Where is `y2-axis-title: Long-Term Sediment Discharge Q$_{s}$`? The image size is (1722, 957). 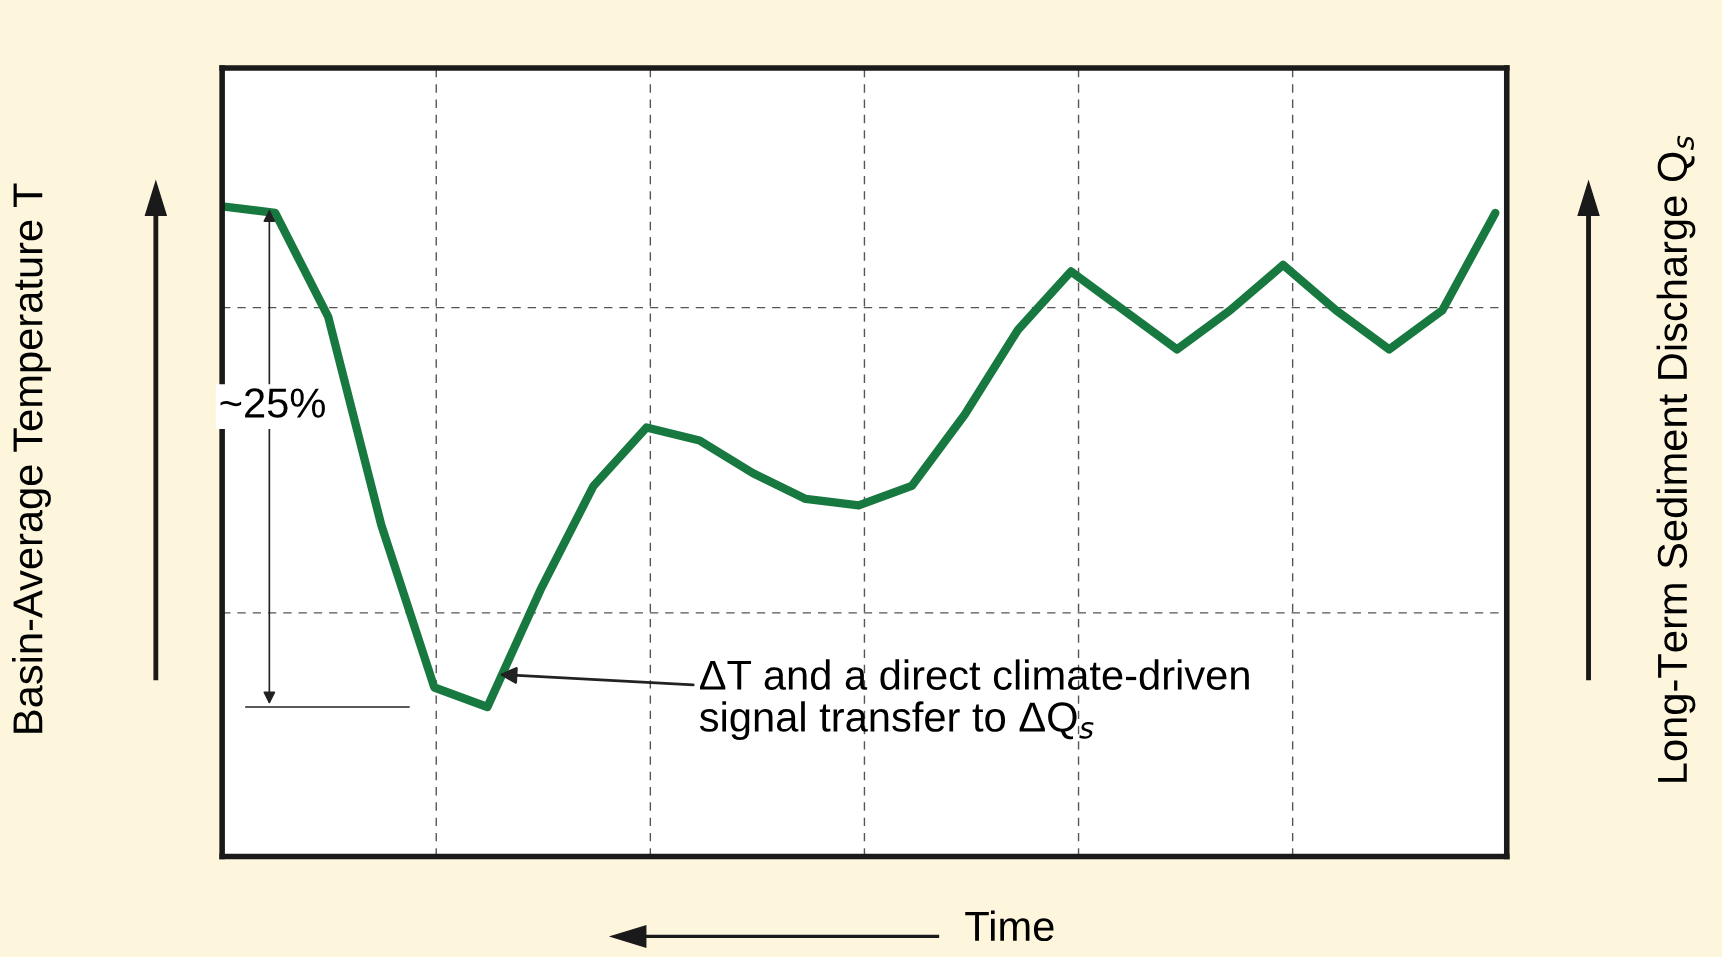
y2-axis-title: Long-Term Sediment Discharge Q$_{s}$ is located at coordinates (1676, 458).